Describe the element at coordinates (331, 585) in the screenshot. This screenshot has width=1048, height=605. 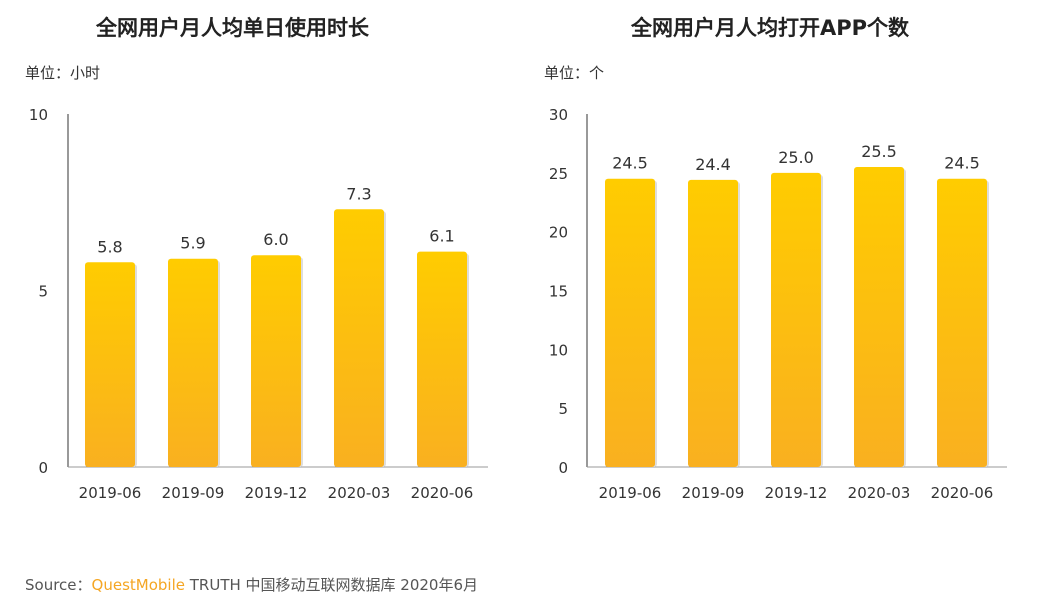
I see `source-text: TRUTH 中国移动互联网数据库 2020年6月` at that location.